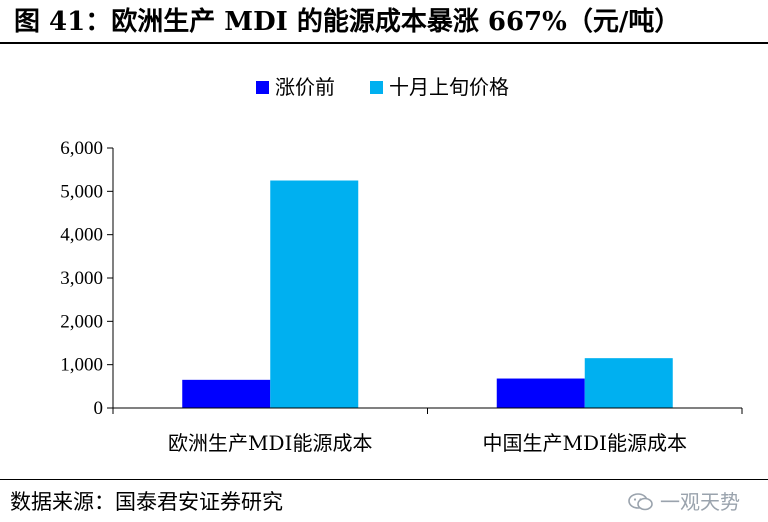  What do you see at coordinates (585, 443) in the screenshot?
I see `x-category-label: 中国生产MDI能源成本` at bounding box center [585, 443].